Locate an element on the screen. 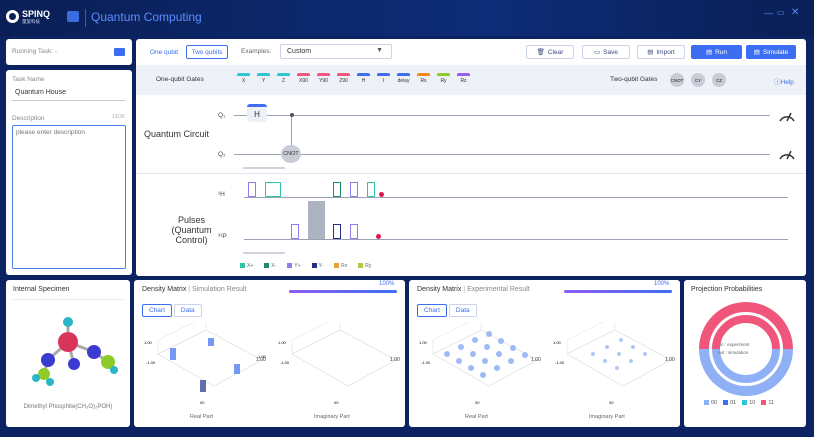 The height and width of the screenshot is (437, 814). pulse-p-y-plus is located at coordinates (295, 231).